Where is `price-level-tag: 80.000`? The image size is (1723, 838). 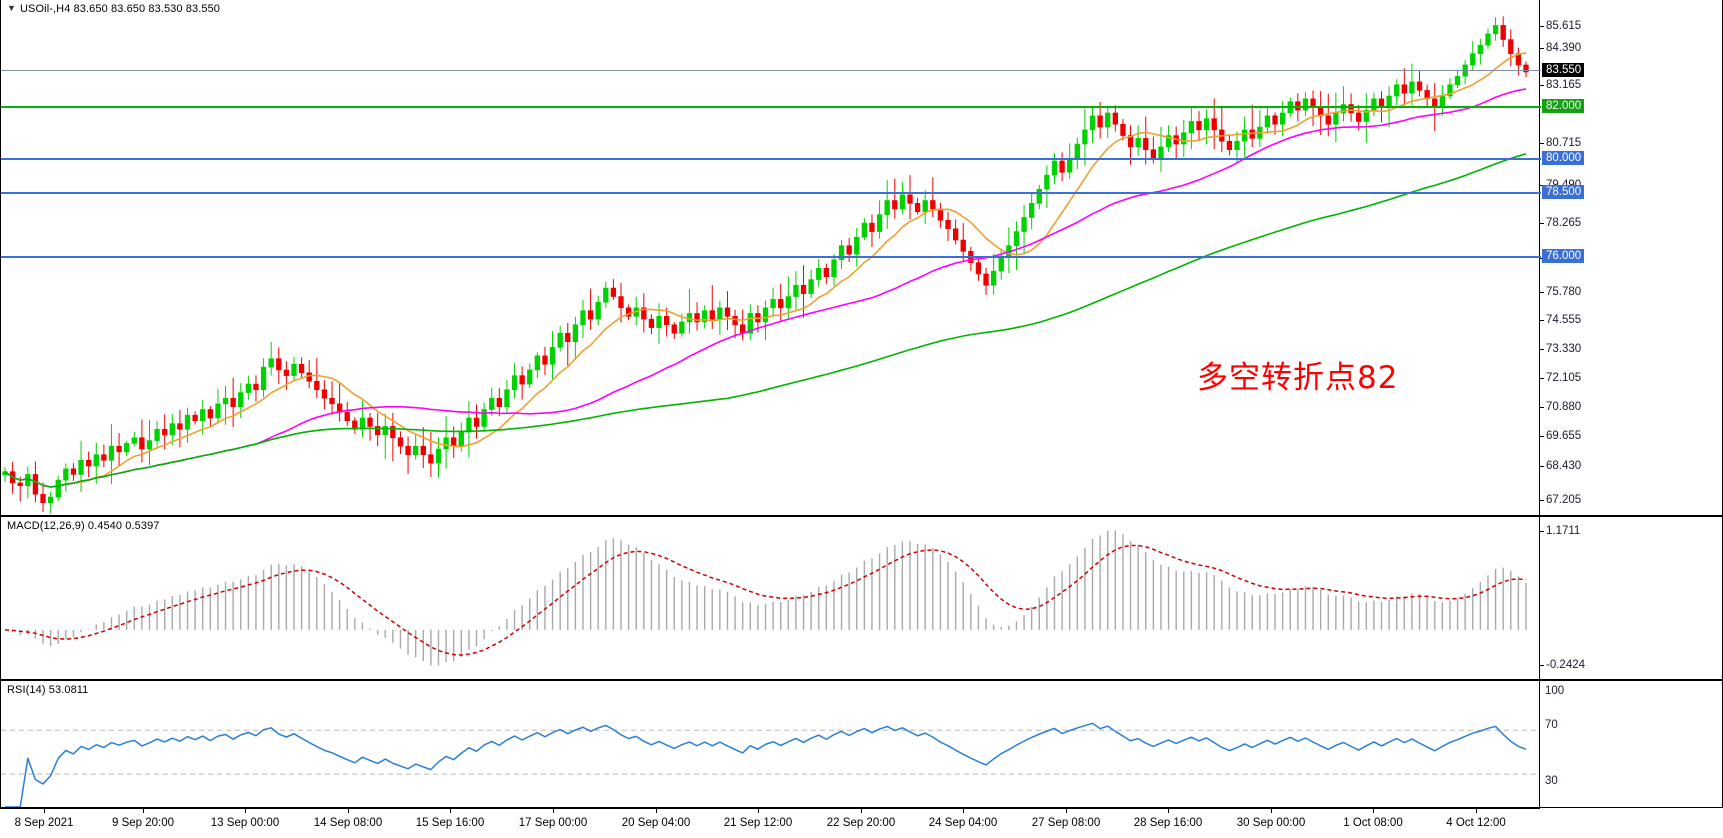 price-level-tag: 80.000 is located at coordinates (1563, 158).